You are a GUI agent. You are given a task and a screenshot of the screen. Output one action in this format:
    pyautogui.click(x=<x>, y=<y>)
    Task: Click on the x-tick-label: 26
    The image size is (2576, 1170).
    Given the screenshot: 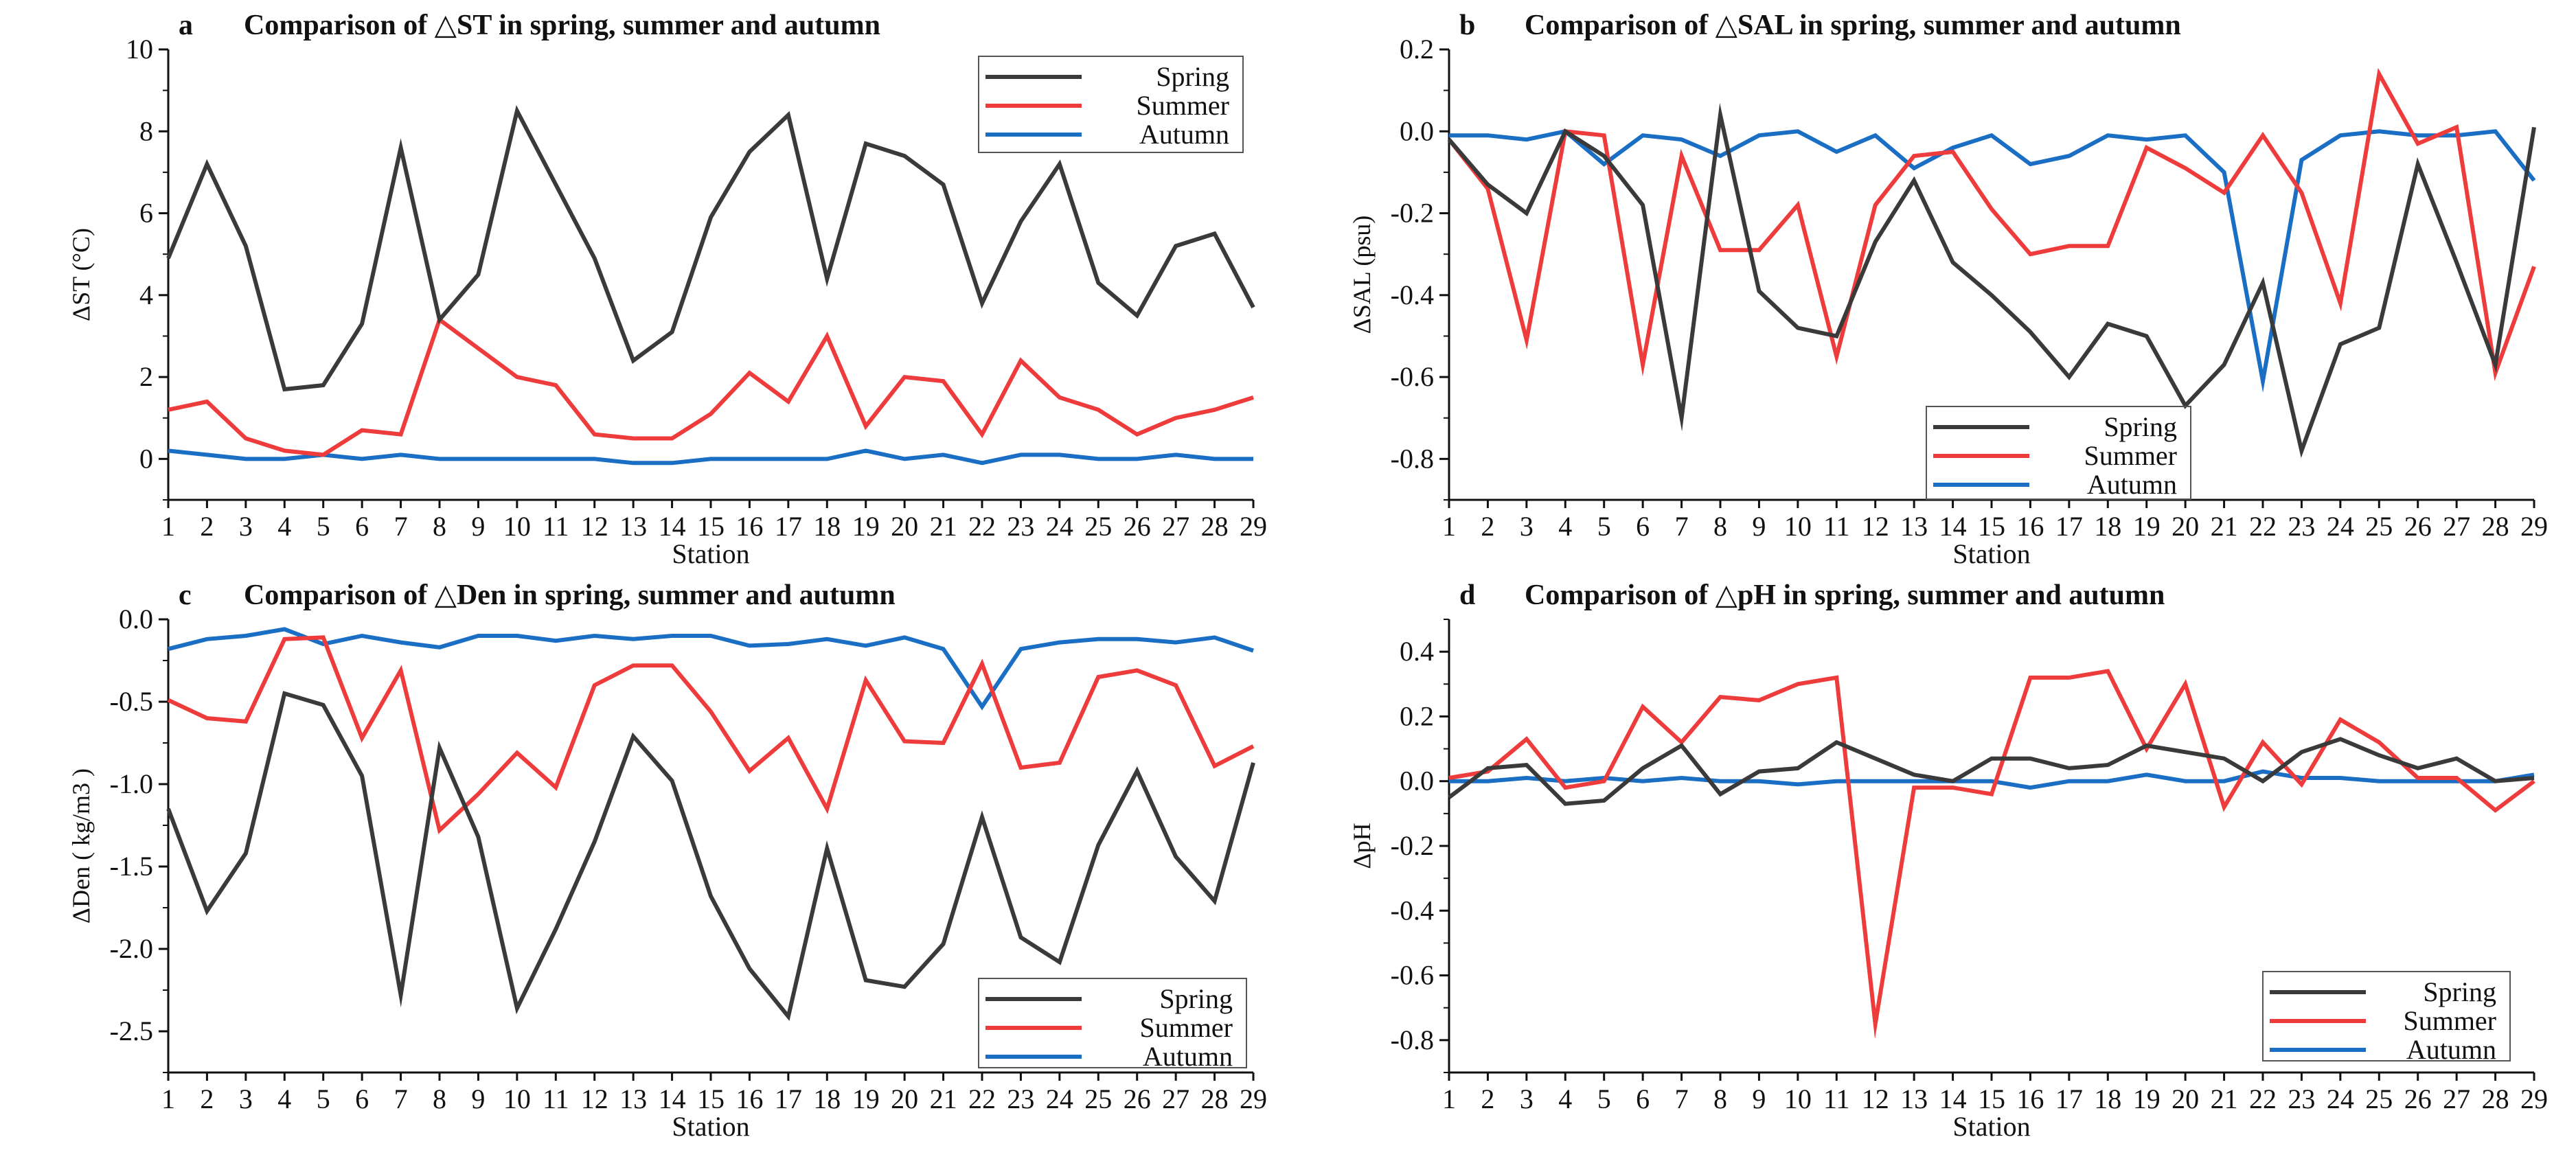 What is the action you would take?
    pyautogui.click(x=2418, y=1098)
    